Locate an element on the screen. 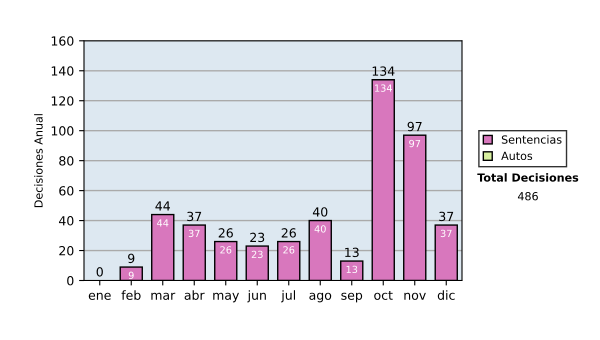  text: 486 is located at coordinates (528, 196).